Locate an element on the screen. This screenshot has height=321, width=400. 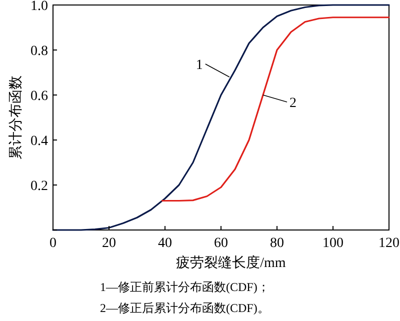
annotation: 2 is located at coordinates (293, 103).